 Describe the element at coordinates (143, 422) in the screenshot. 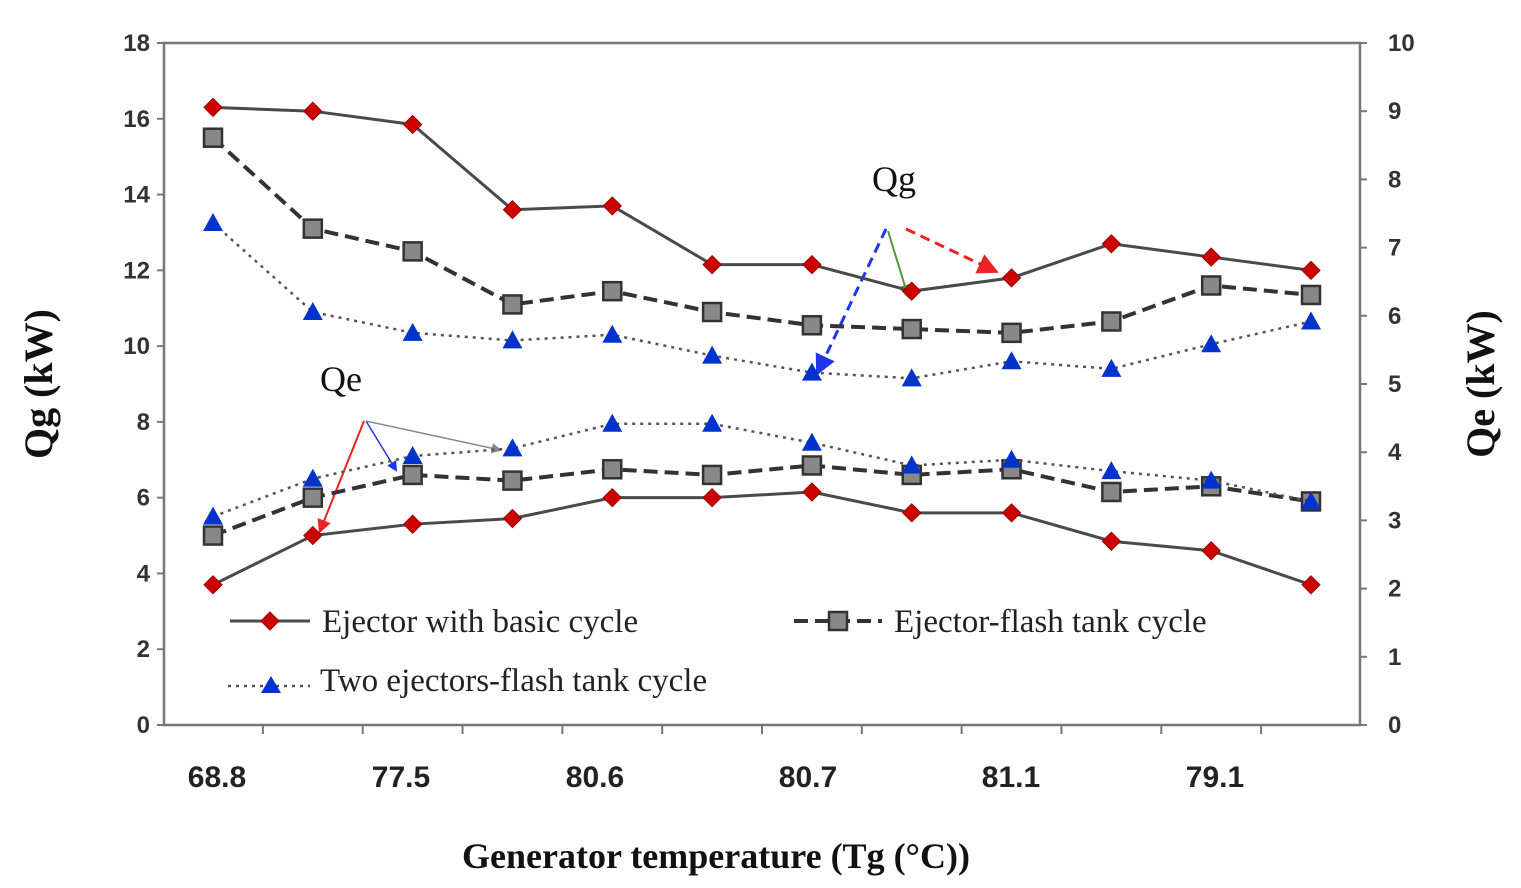

I see `y-tick-label: 8` at that location.